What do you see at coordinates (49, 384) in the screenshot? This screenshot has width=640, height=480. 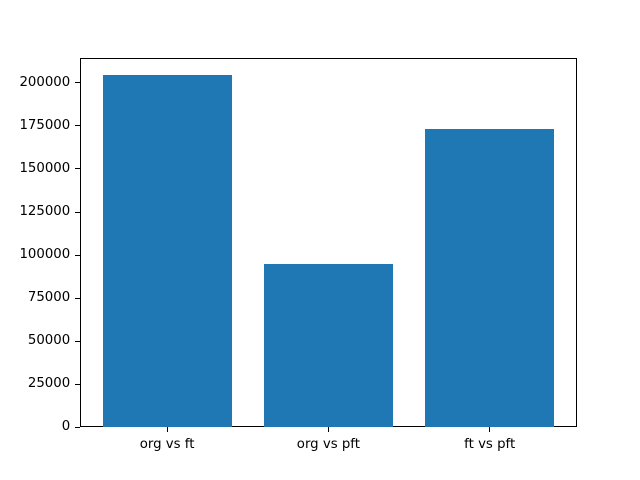 I see `y-tick-label: 25000` at bounding box center [49, 384].